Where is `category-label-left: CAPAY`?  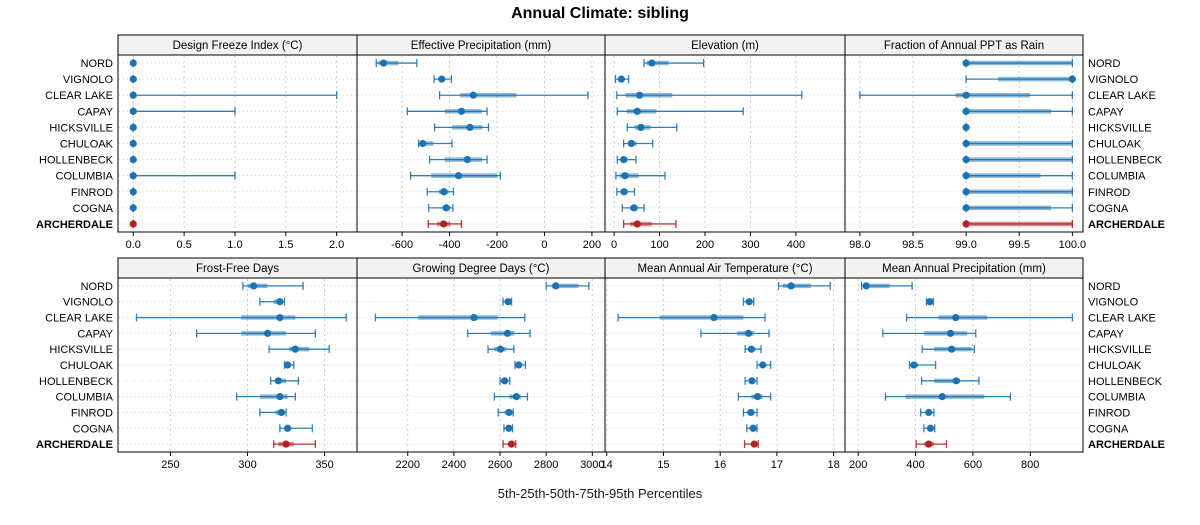 category-label-left: CAPAY is located at coordinates (95, 112).